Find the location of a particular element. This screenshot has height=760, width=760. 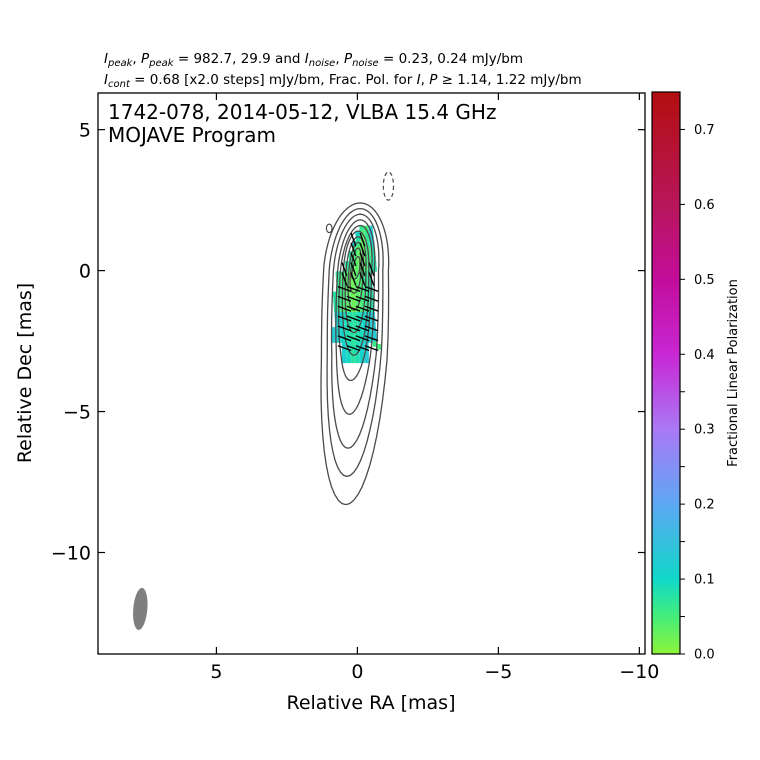

evpa-vectors is located at coordinates (358, 292).